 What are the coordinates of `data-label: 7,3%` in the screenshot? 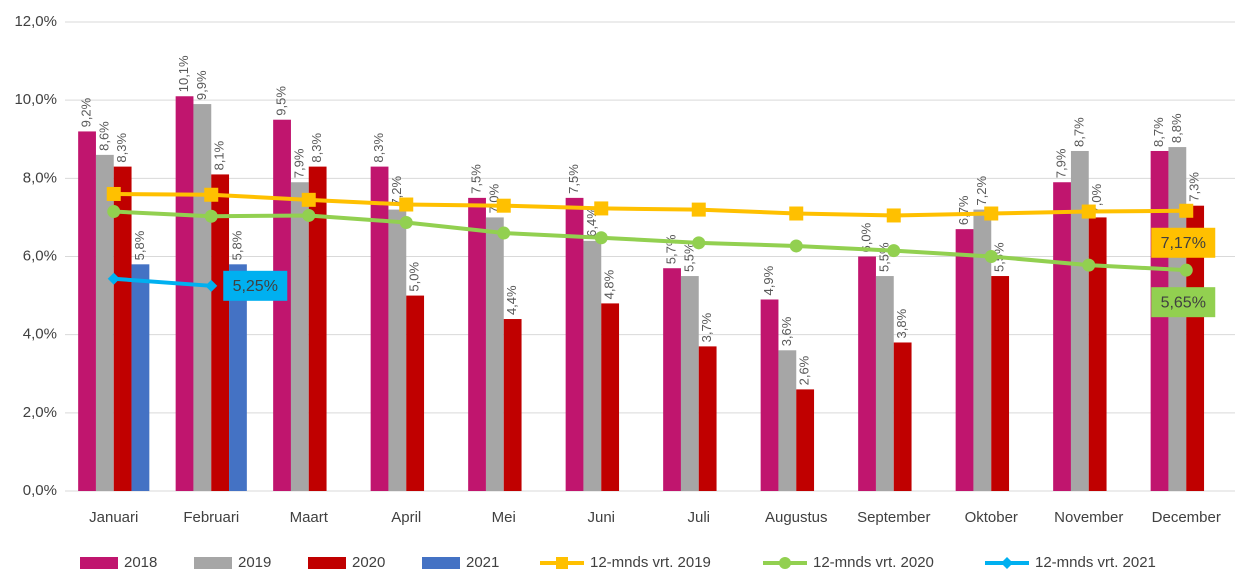 It's located at (1194, 187).